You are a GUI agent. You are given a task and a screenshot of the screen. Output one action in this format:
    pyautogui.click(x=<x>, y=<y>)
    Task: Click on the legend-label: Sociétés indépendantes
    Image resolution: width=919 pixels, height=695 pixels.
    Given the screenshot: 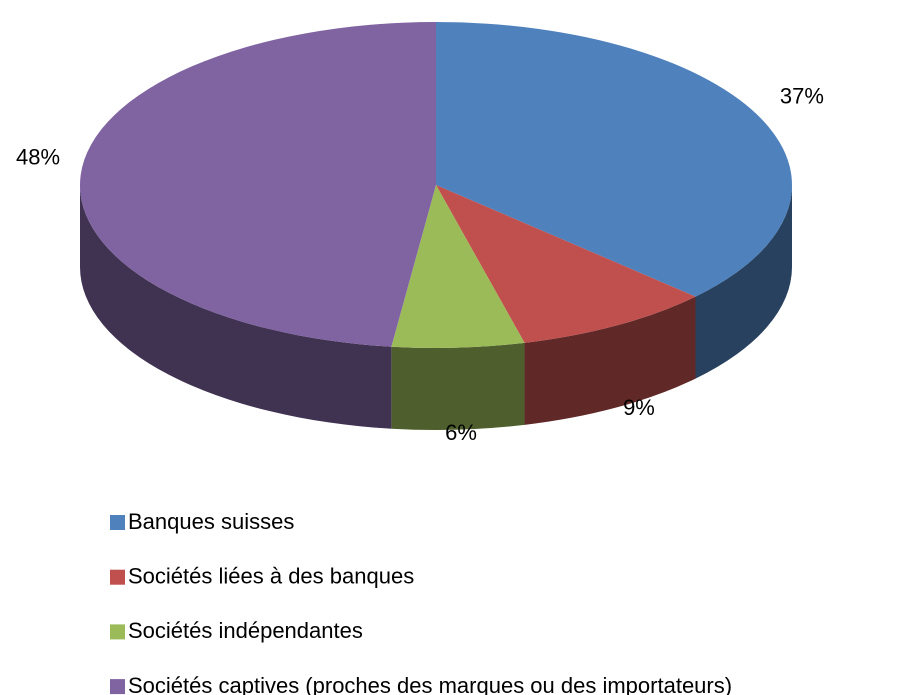 What is the action you would take?
    pyautogui.click(x=245, y=630)
    